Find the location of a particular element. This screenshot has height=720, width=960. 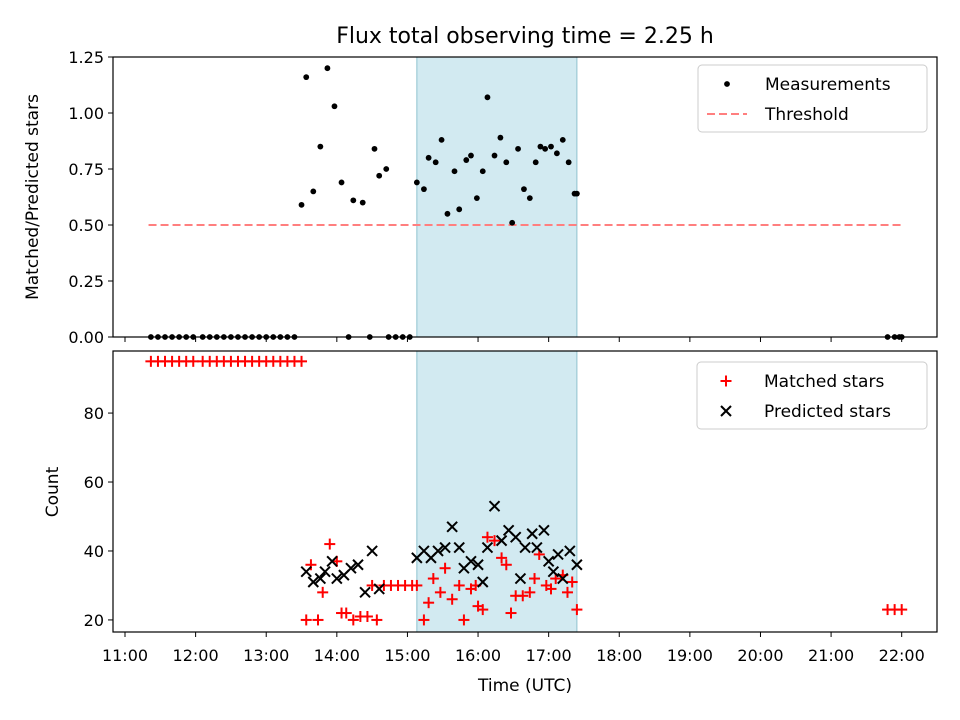

x-tick-label: 20:00 is located at coordinates (760, 655).